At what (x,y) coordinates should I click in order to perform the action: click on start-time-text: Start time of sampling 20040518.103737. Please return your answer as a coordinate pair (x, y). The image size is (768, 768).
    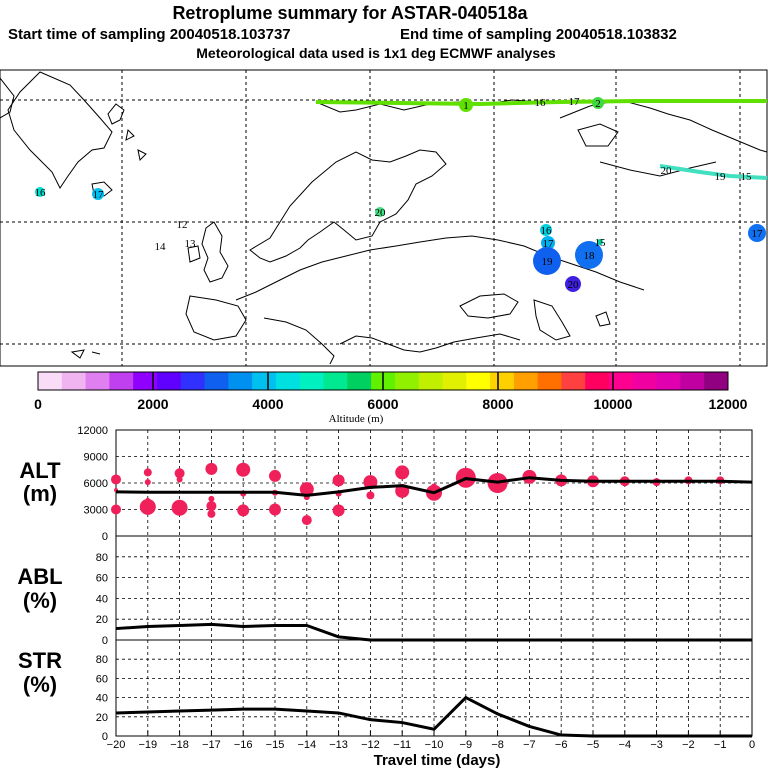
    Looking at the image, I should click on (149, 34).